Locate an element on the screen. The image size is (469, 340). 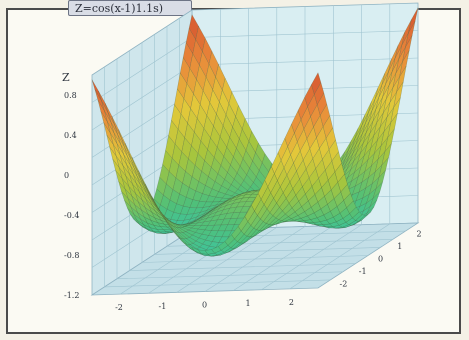
y-tick-label: 0 is located at coordinates (380, 259).